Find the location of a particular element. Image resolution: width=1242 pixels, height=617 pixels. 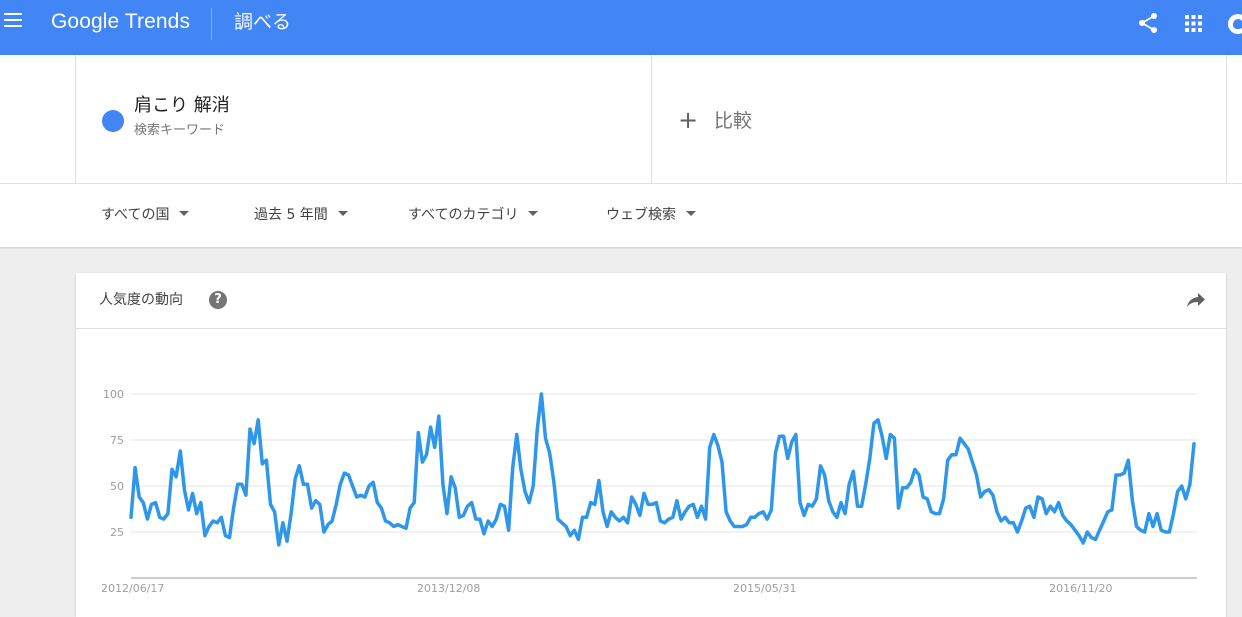

y-tick-label: 75 is located at coordinates (117, 440).